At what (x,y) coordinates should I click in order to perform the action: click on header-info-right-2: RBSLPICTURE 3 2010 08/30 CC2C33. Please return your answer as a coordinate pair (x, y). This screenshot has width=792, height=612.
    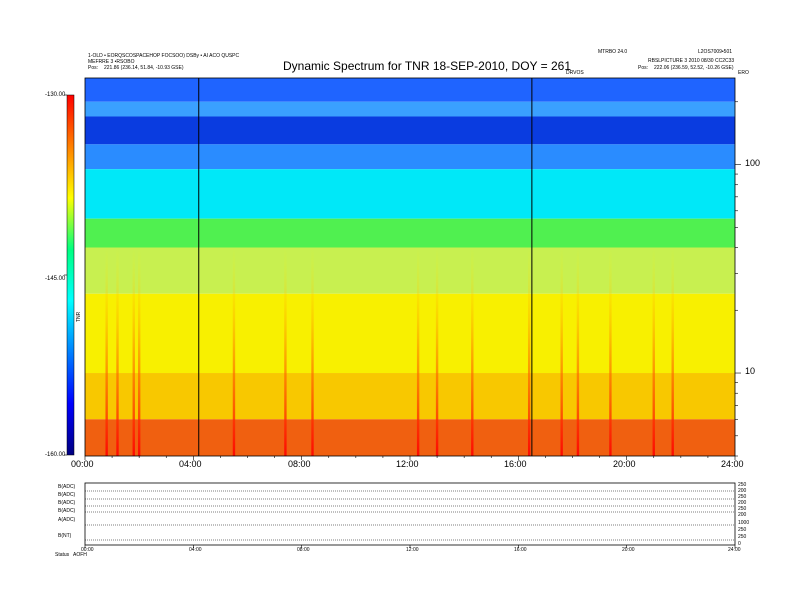
    Looking at the image, I should click on (691, 61).